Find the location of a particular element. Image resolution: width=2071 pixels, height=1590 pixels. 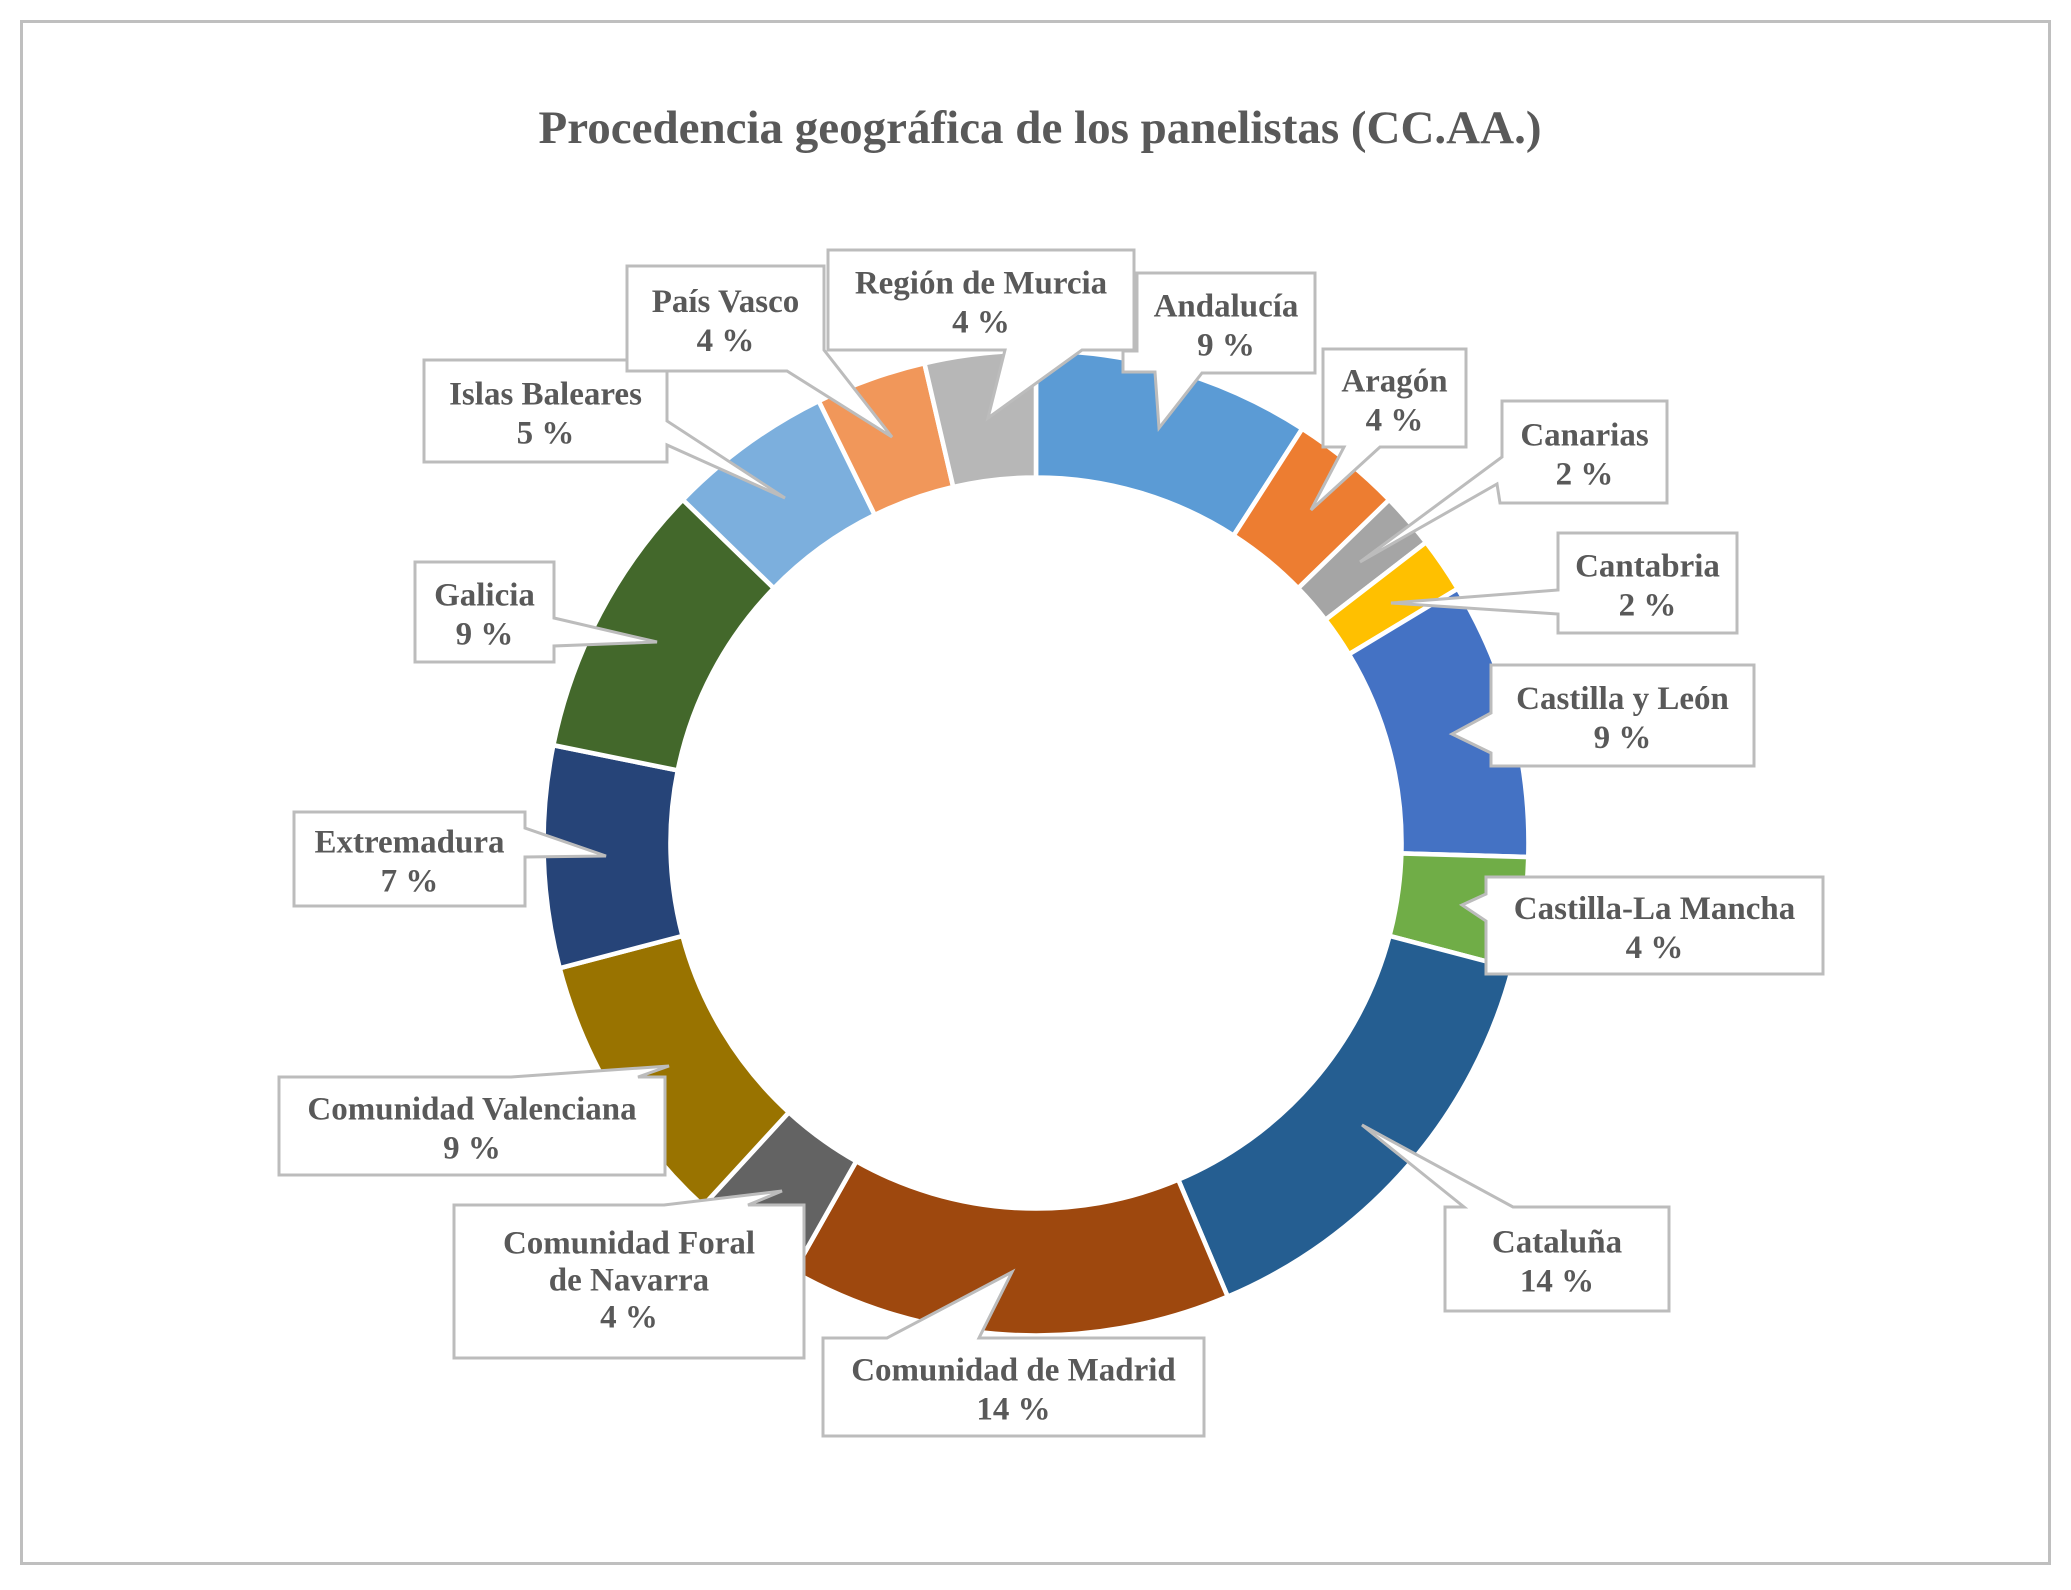

svg-text: Comunidad Foral is located at coordinates (629, 1244).